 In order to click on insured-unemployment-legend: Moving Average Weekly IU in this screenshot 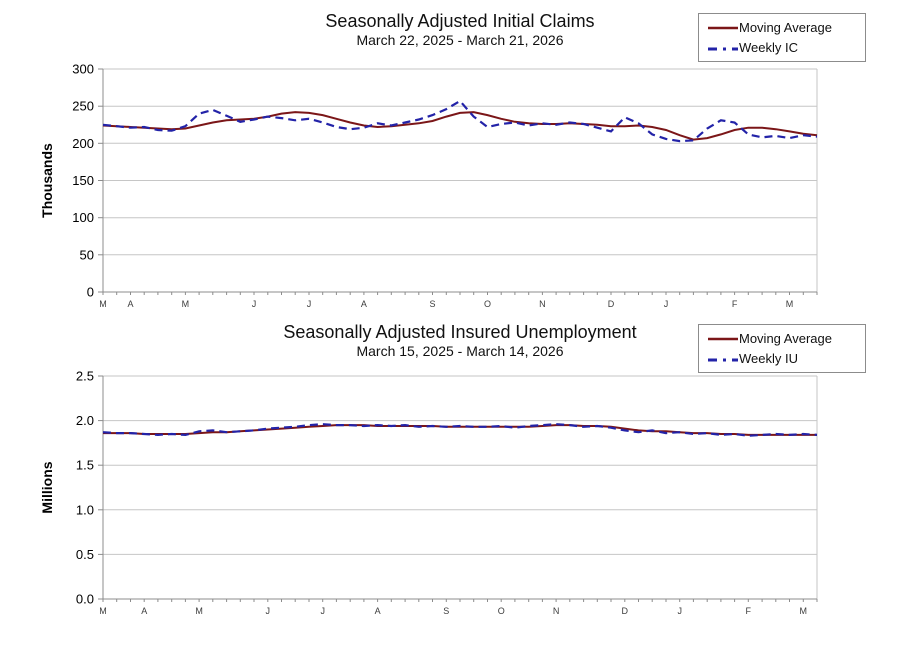, I will do `click(782, 348)`.